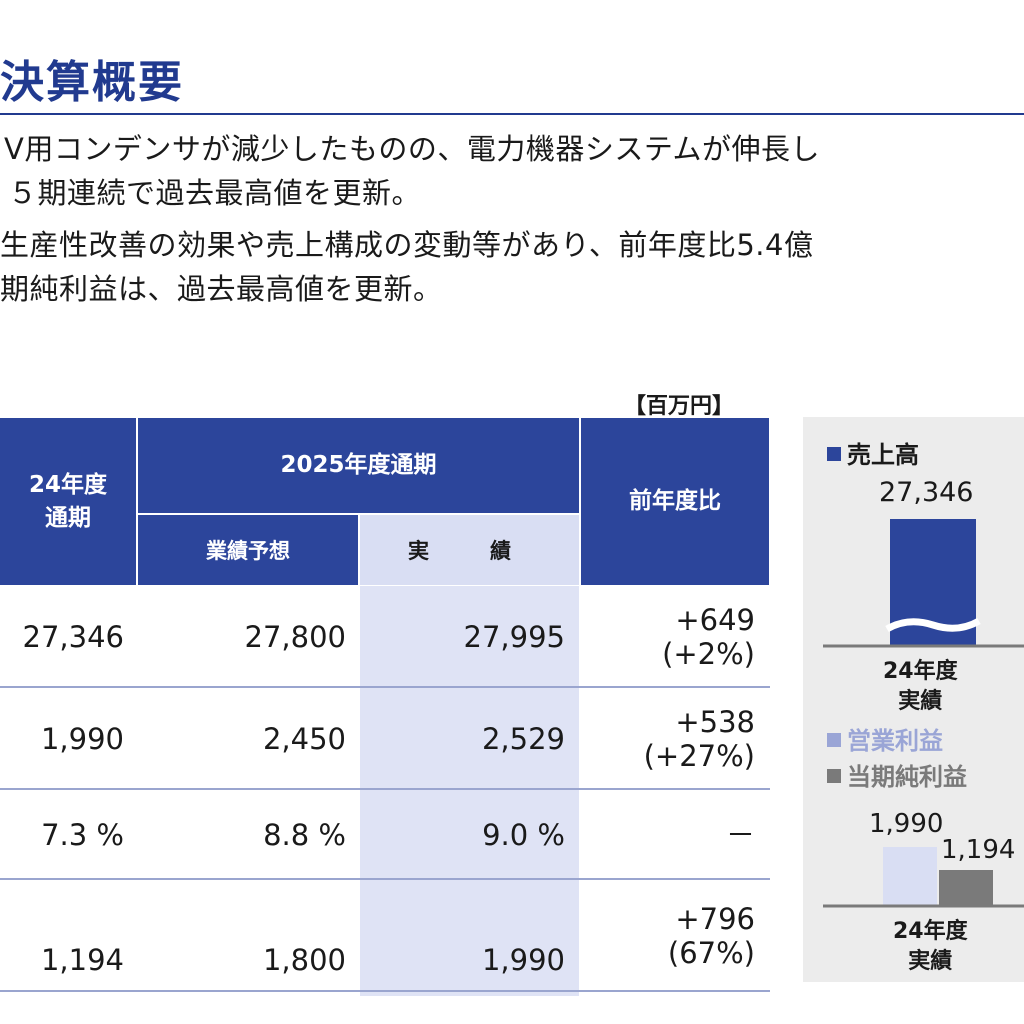 Image resolution: width=1024 pixels, height=1024 pixels. Describe the element at coordinates (675, 835) in the screenshot. I see `row3-diff: －` at that location.